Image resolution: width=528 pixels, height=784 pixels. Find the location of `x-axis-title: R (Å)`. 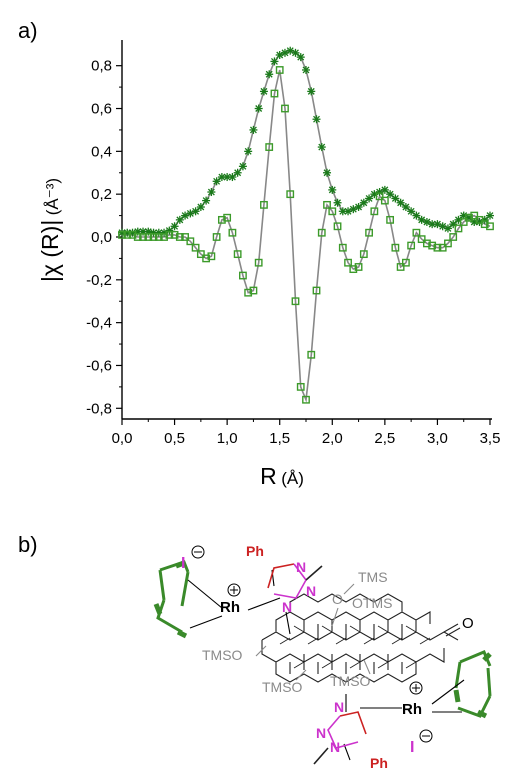

x-axis-title: R (Å) is located at coordinates (282, 476).